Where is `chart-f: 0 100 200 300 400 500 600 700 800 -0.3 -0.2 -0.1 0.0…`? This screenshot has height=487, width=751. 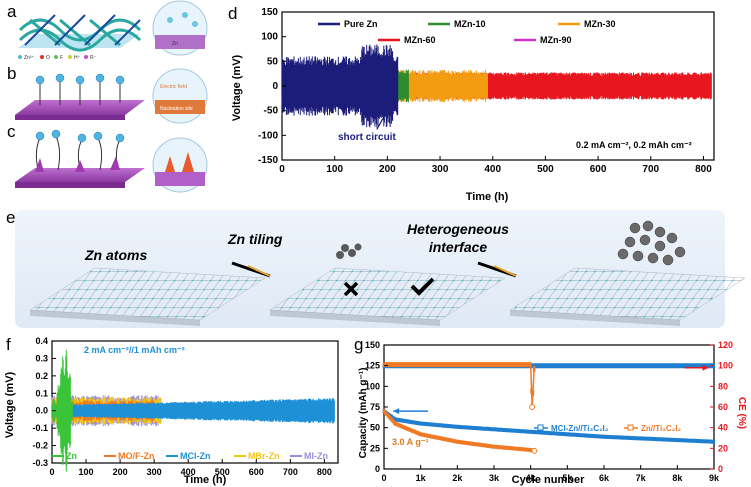
chart-f: 0 100 200 300 400 500 600 700 800 -0.3 -0.2 -0.1 0.0… is located at coordinates (171, 411).